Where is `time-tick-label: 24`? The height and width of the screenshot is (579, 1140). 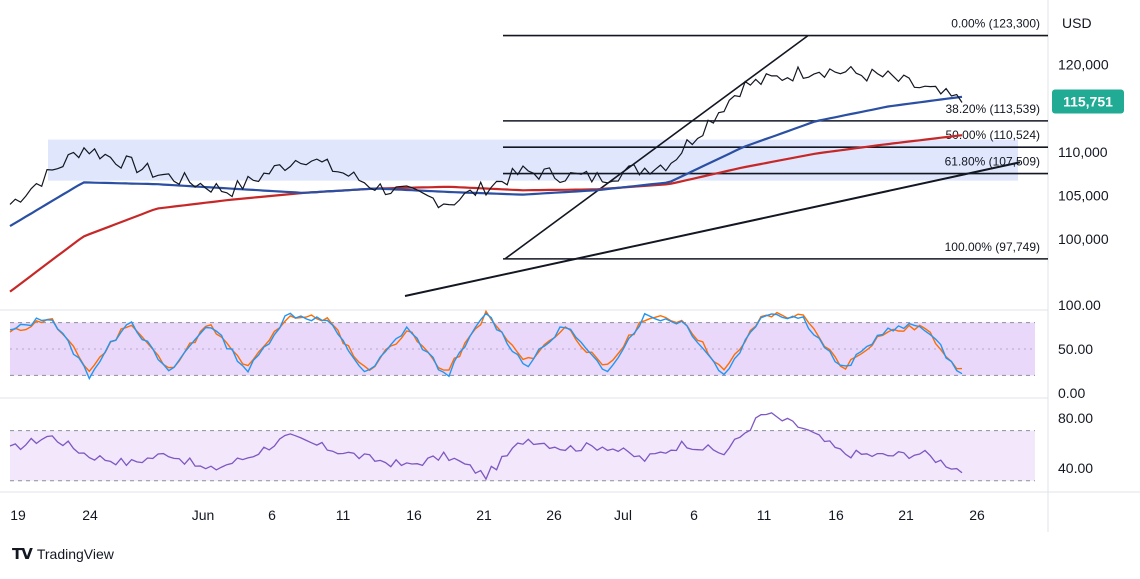 time-tick-label: 24 is located at coordinates (90, 515).